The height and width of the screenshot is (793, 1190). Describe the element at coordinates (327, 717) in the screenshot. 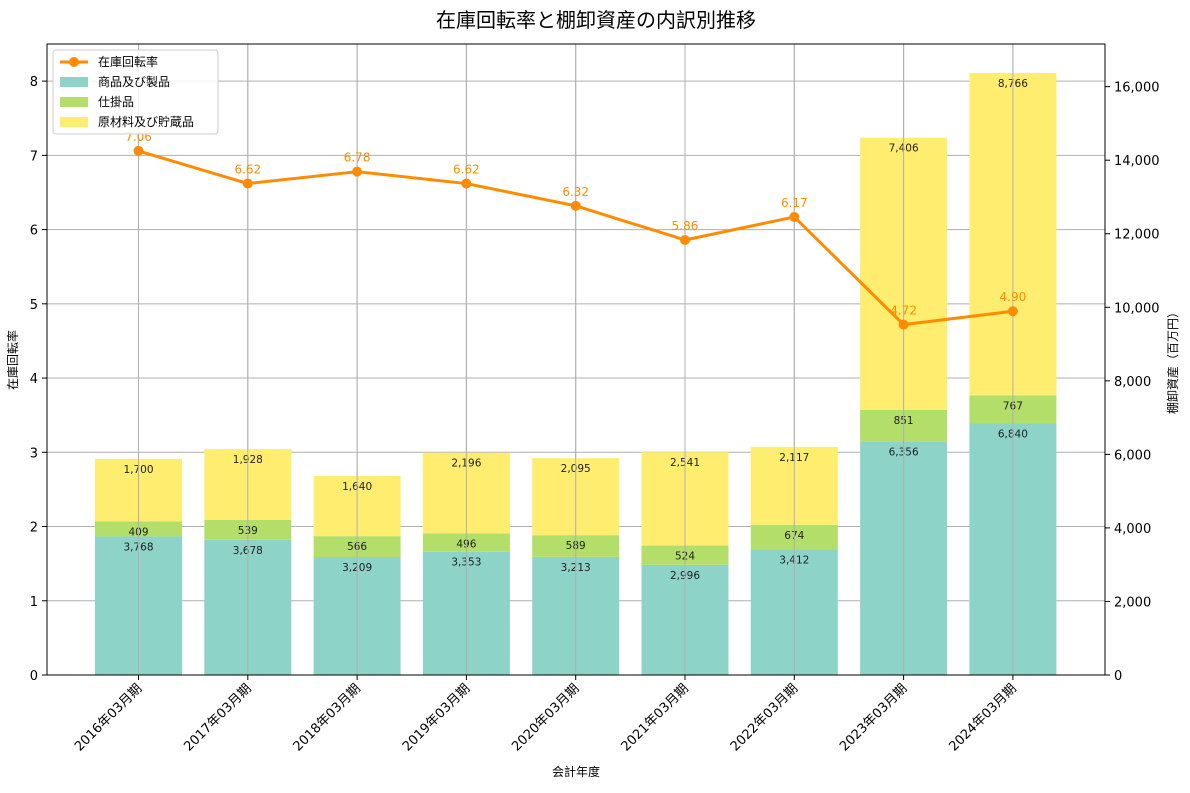

I see `x-tick-label: 2018年03月期` at that location.